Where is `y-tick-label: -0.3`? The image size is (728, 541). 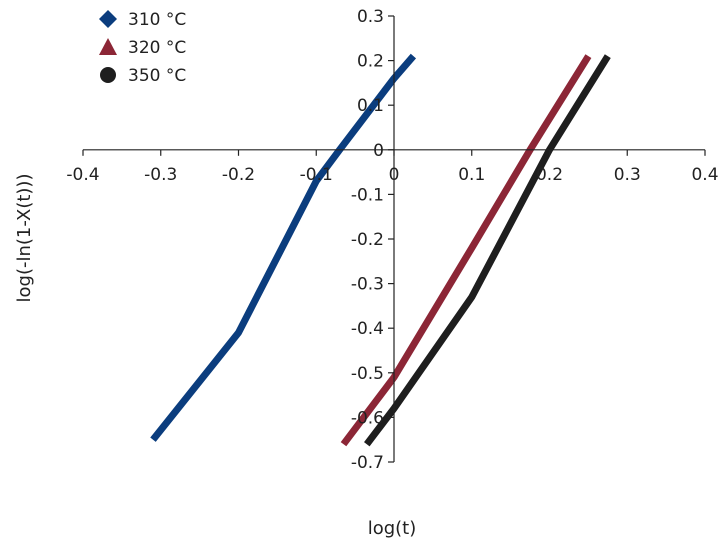
y-tick-label: -0.3 is located at coordinates (367, 285).